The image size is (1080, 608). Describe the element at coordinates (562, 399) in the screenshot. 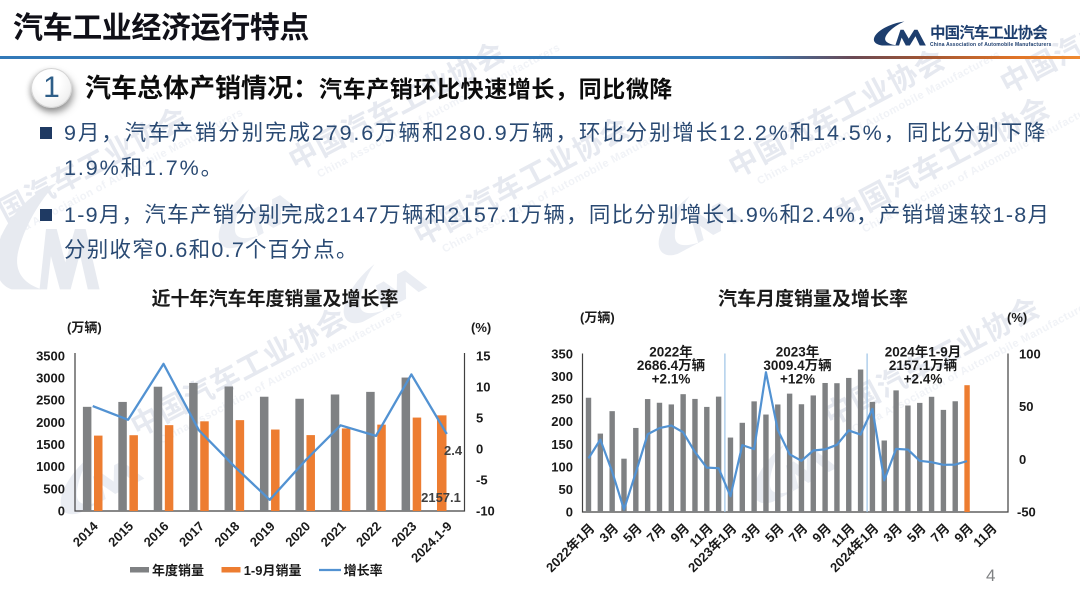

I see `svg-text: 250` at that location.